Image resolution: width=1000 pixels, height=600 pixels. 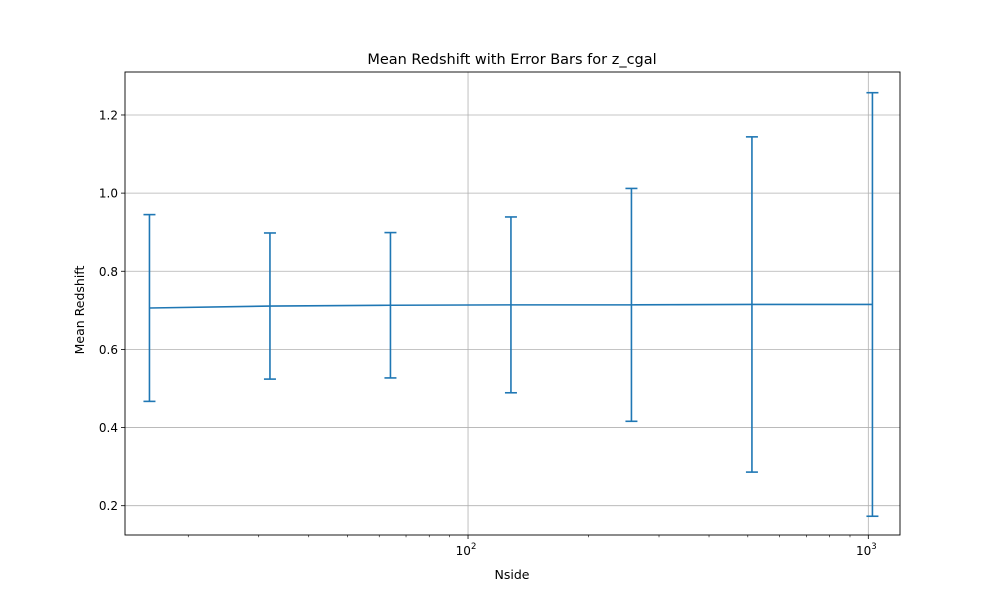 I want to click on x-tick-label: 10², so click(x=466, y=550).